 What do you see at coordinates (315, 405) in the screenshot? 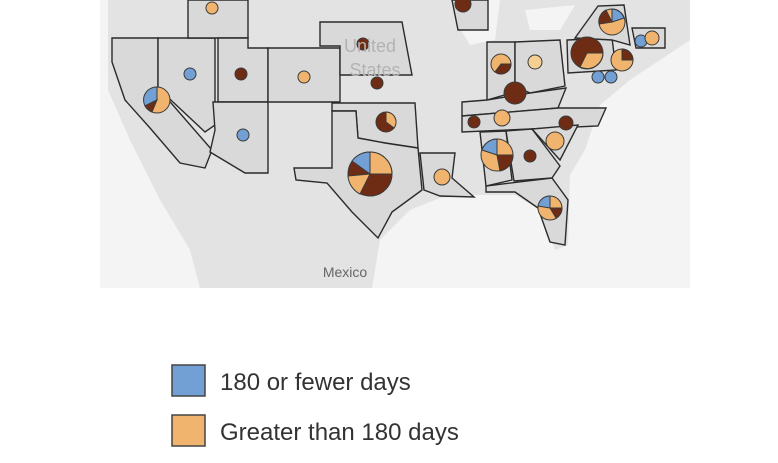
I see `legend: 180 or fewer days Greater than 180 days` at bounding box center [315, 405].